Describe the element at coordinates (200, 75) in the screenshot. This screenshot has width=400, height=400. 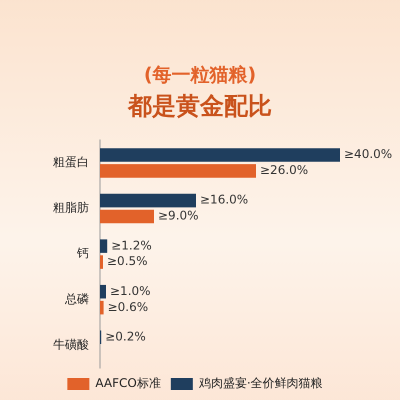
I see `chart-title: (每一粒猫粮)` at that location.